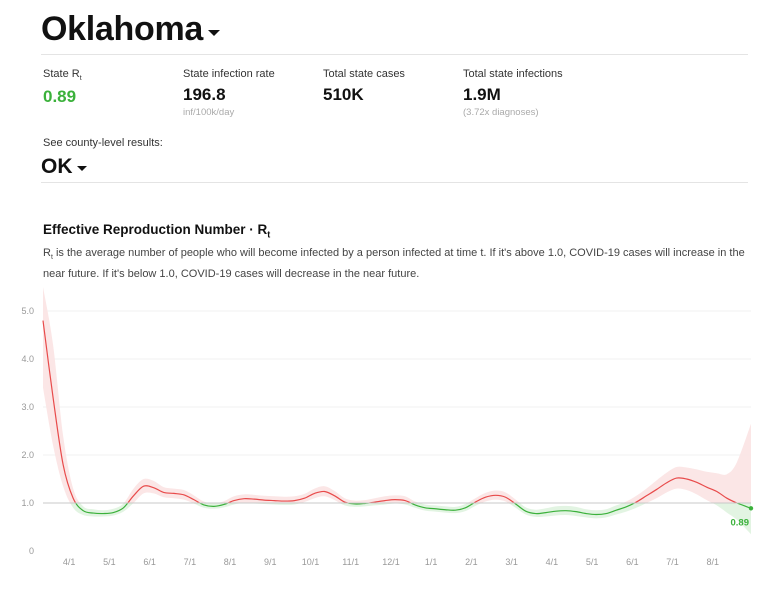 This screenshot has width=770, height=596. What do you see at coordinates (204, 94) in the screenshot?
I see `stat-infection-rate-value: 196.8` at bounding box center [204, 94].